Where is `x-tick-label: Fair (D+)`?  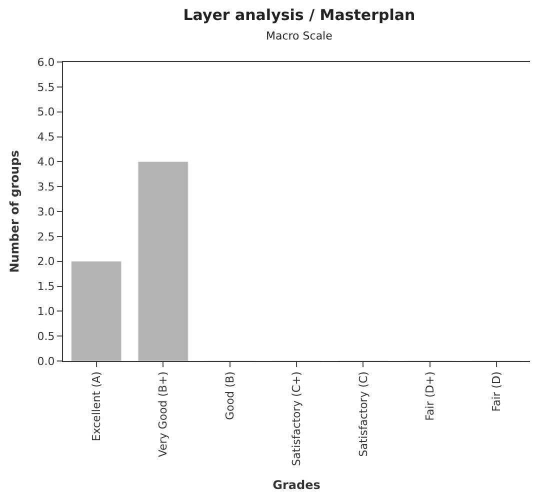
x-tick-label: Fair (D+) is located at coordinates (430, 396).